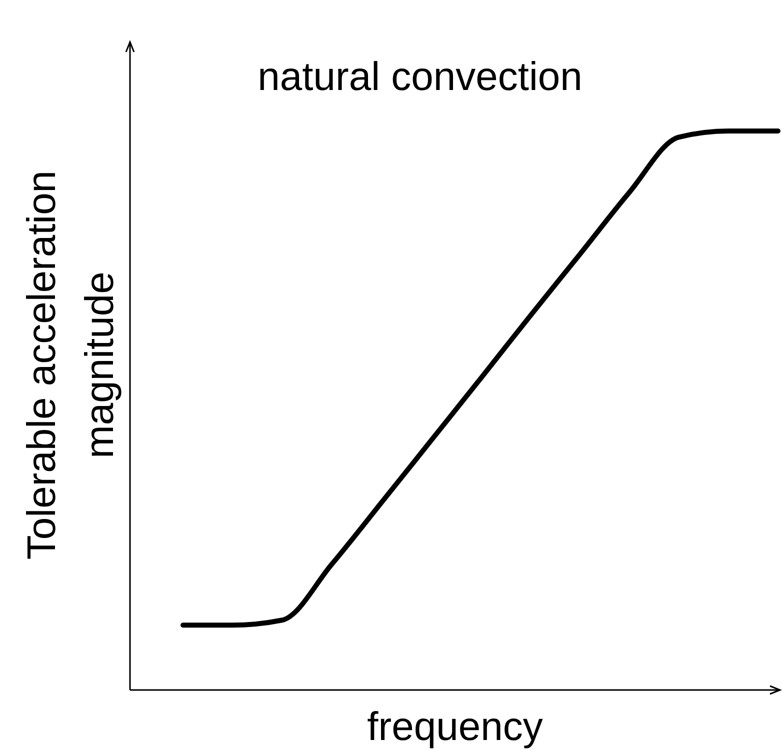  Describe the element at coordinates (420, 77) in the screenshot. I see `chart-title: natural convection` at that location.